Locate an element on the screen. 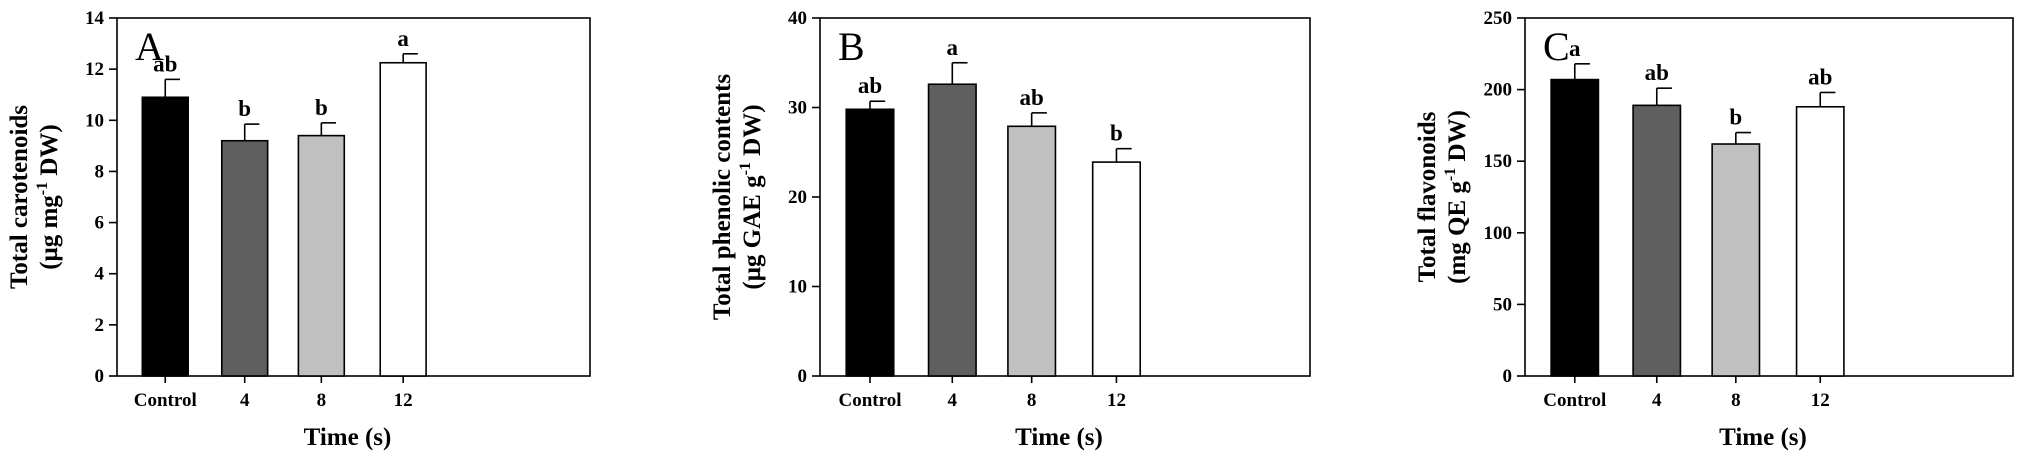  y-tick-label: 100 is located at coordinates (1498, 233).